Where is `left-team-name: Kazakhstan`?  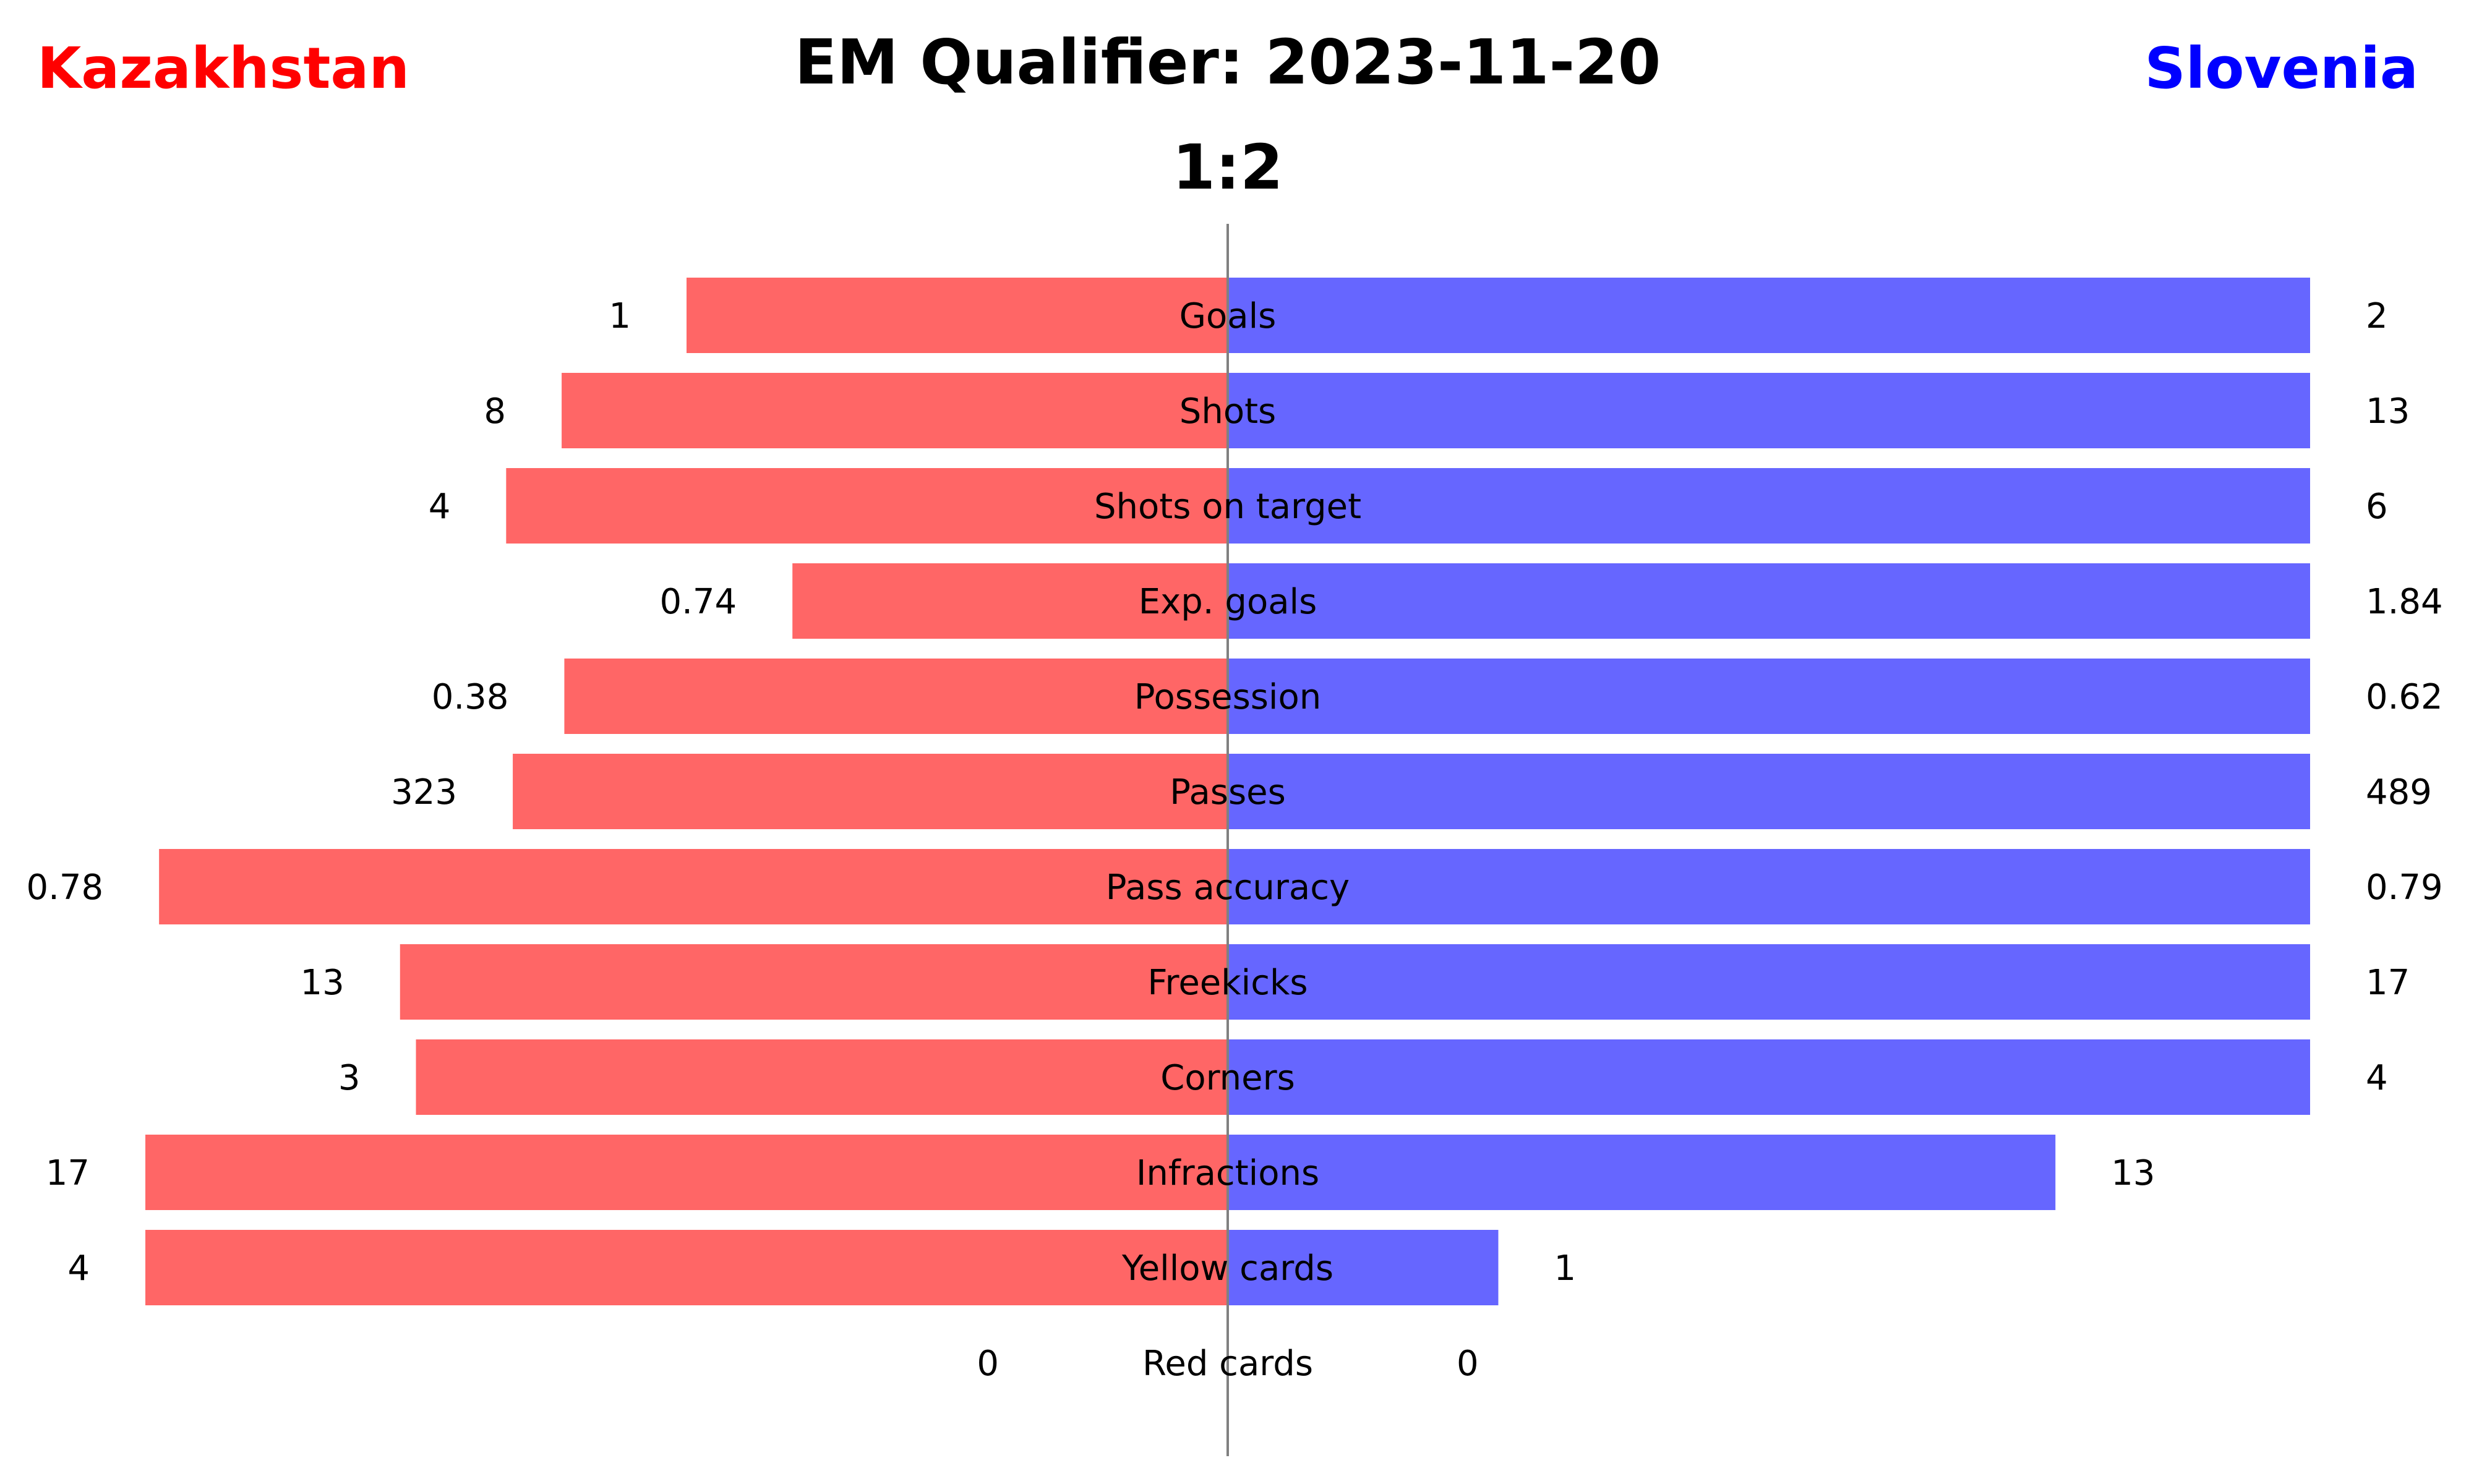
left-team-name: Kazakhstan is located at coordinates (223, 68).